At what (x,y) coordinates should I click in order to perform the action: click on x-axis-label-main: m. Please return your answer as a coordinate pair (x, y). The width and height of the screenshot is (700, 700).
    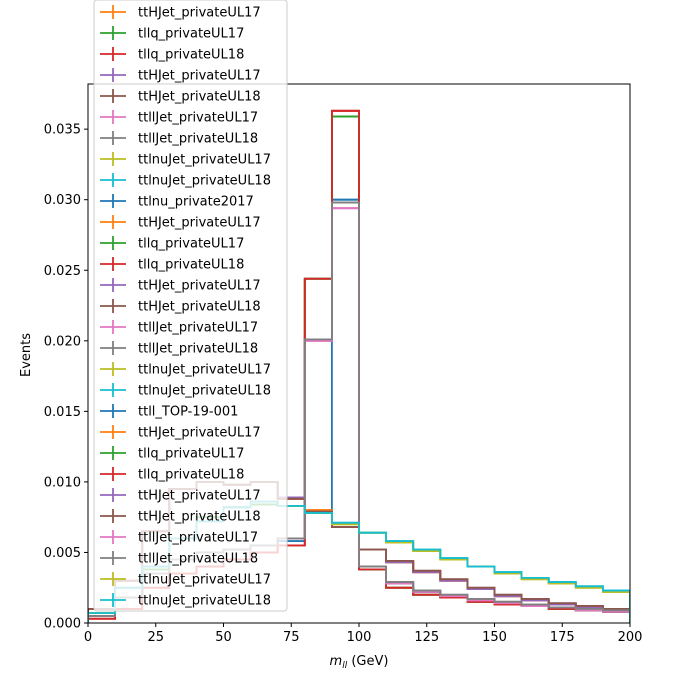
    Looking at the image, I should click on (336, 661).